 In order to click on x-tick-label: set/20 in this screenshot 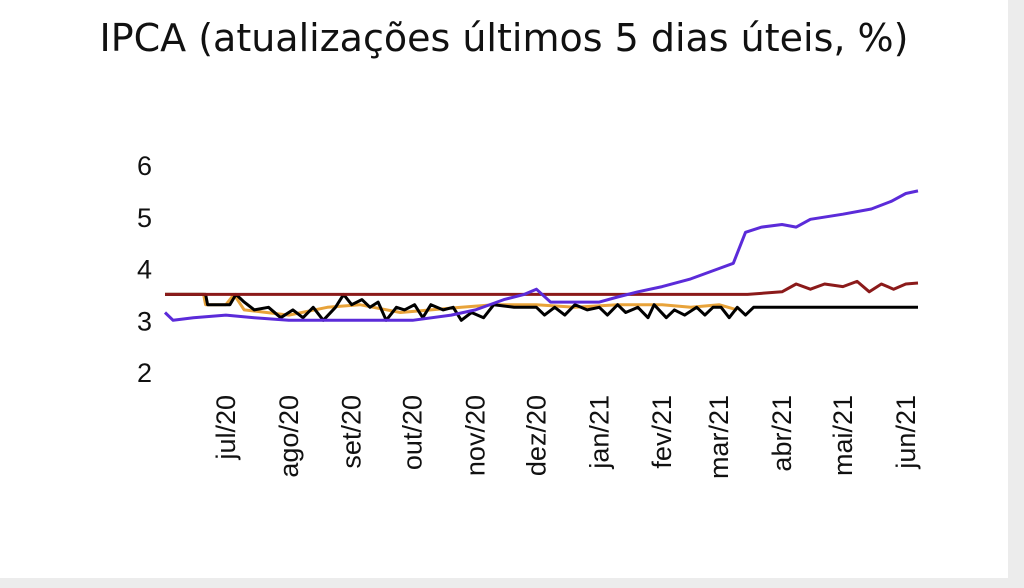, I will do `click(352, 432)`.